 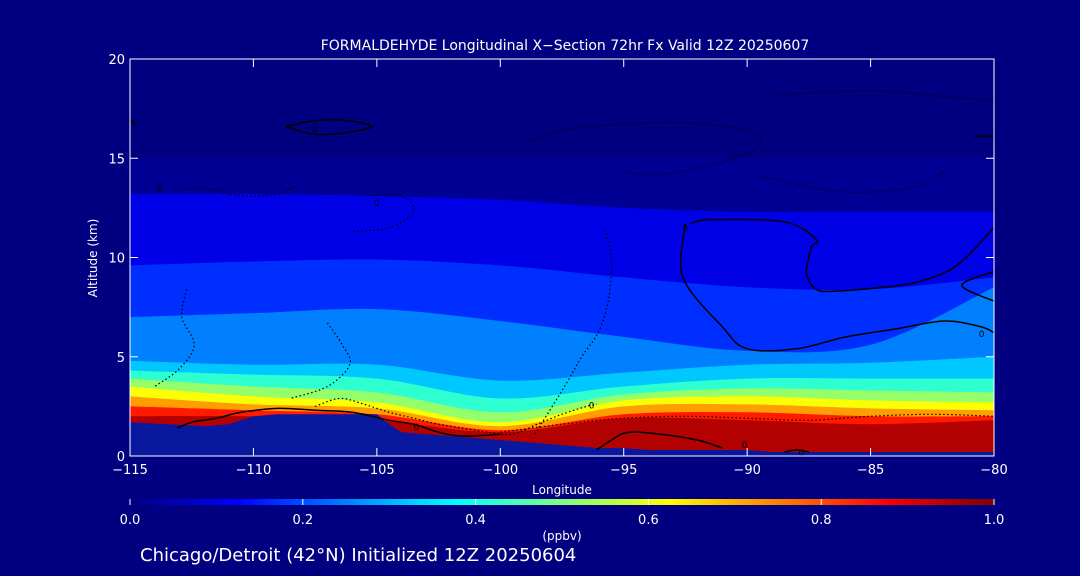 I want to click on colorbar-gradient, so click(x=562, y=502).